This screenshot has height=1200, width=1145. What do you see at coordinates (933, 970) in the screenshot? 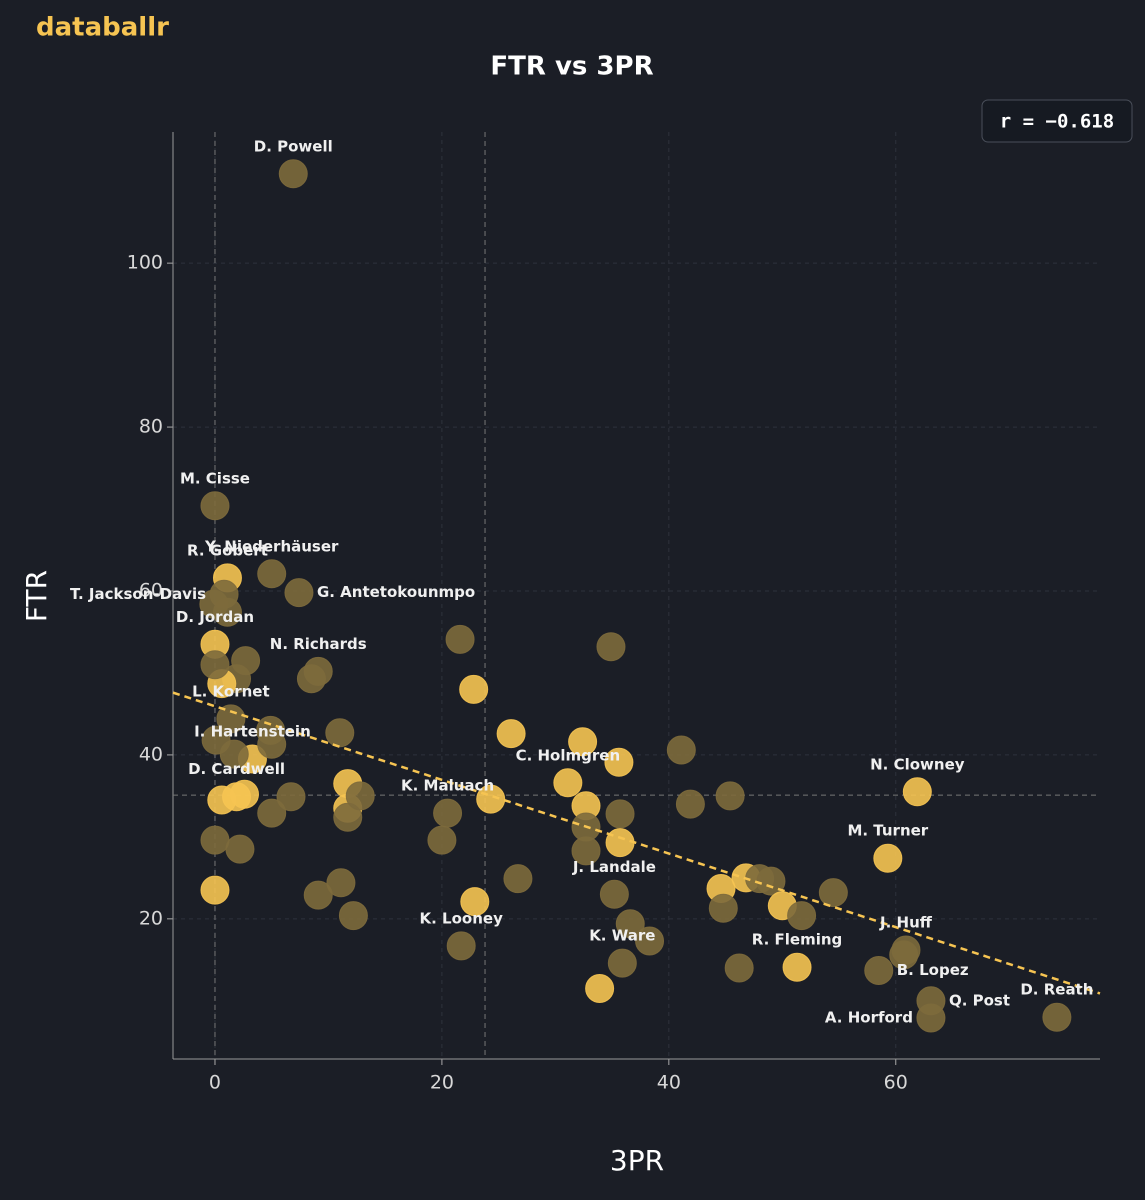
I see `point-label: B. Lopez` at bounding box center [933, 970].